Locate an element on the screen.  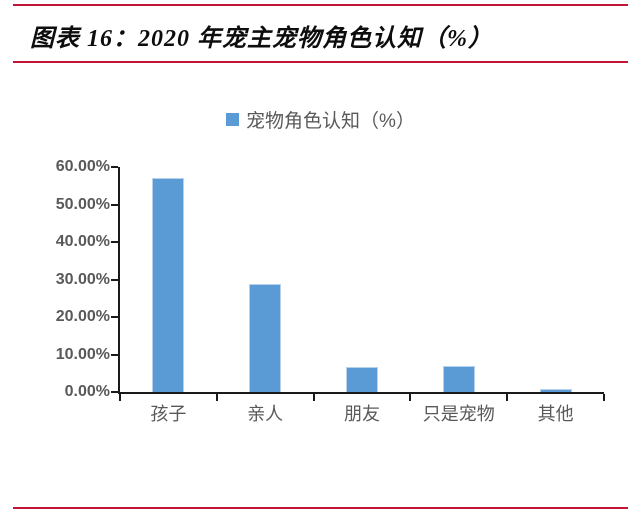
y-axis-label: 20.00% is located at coordinates (82, 316).